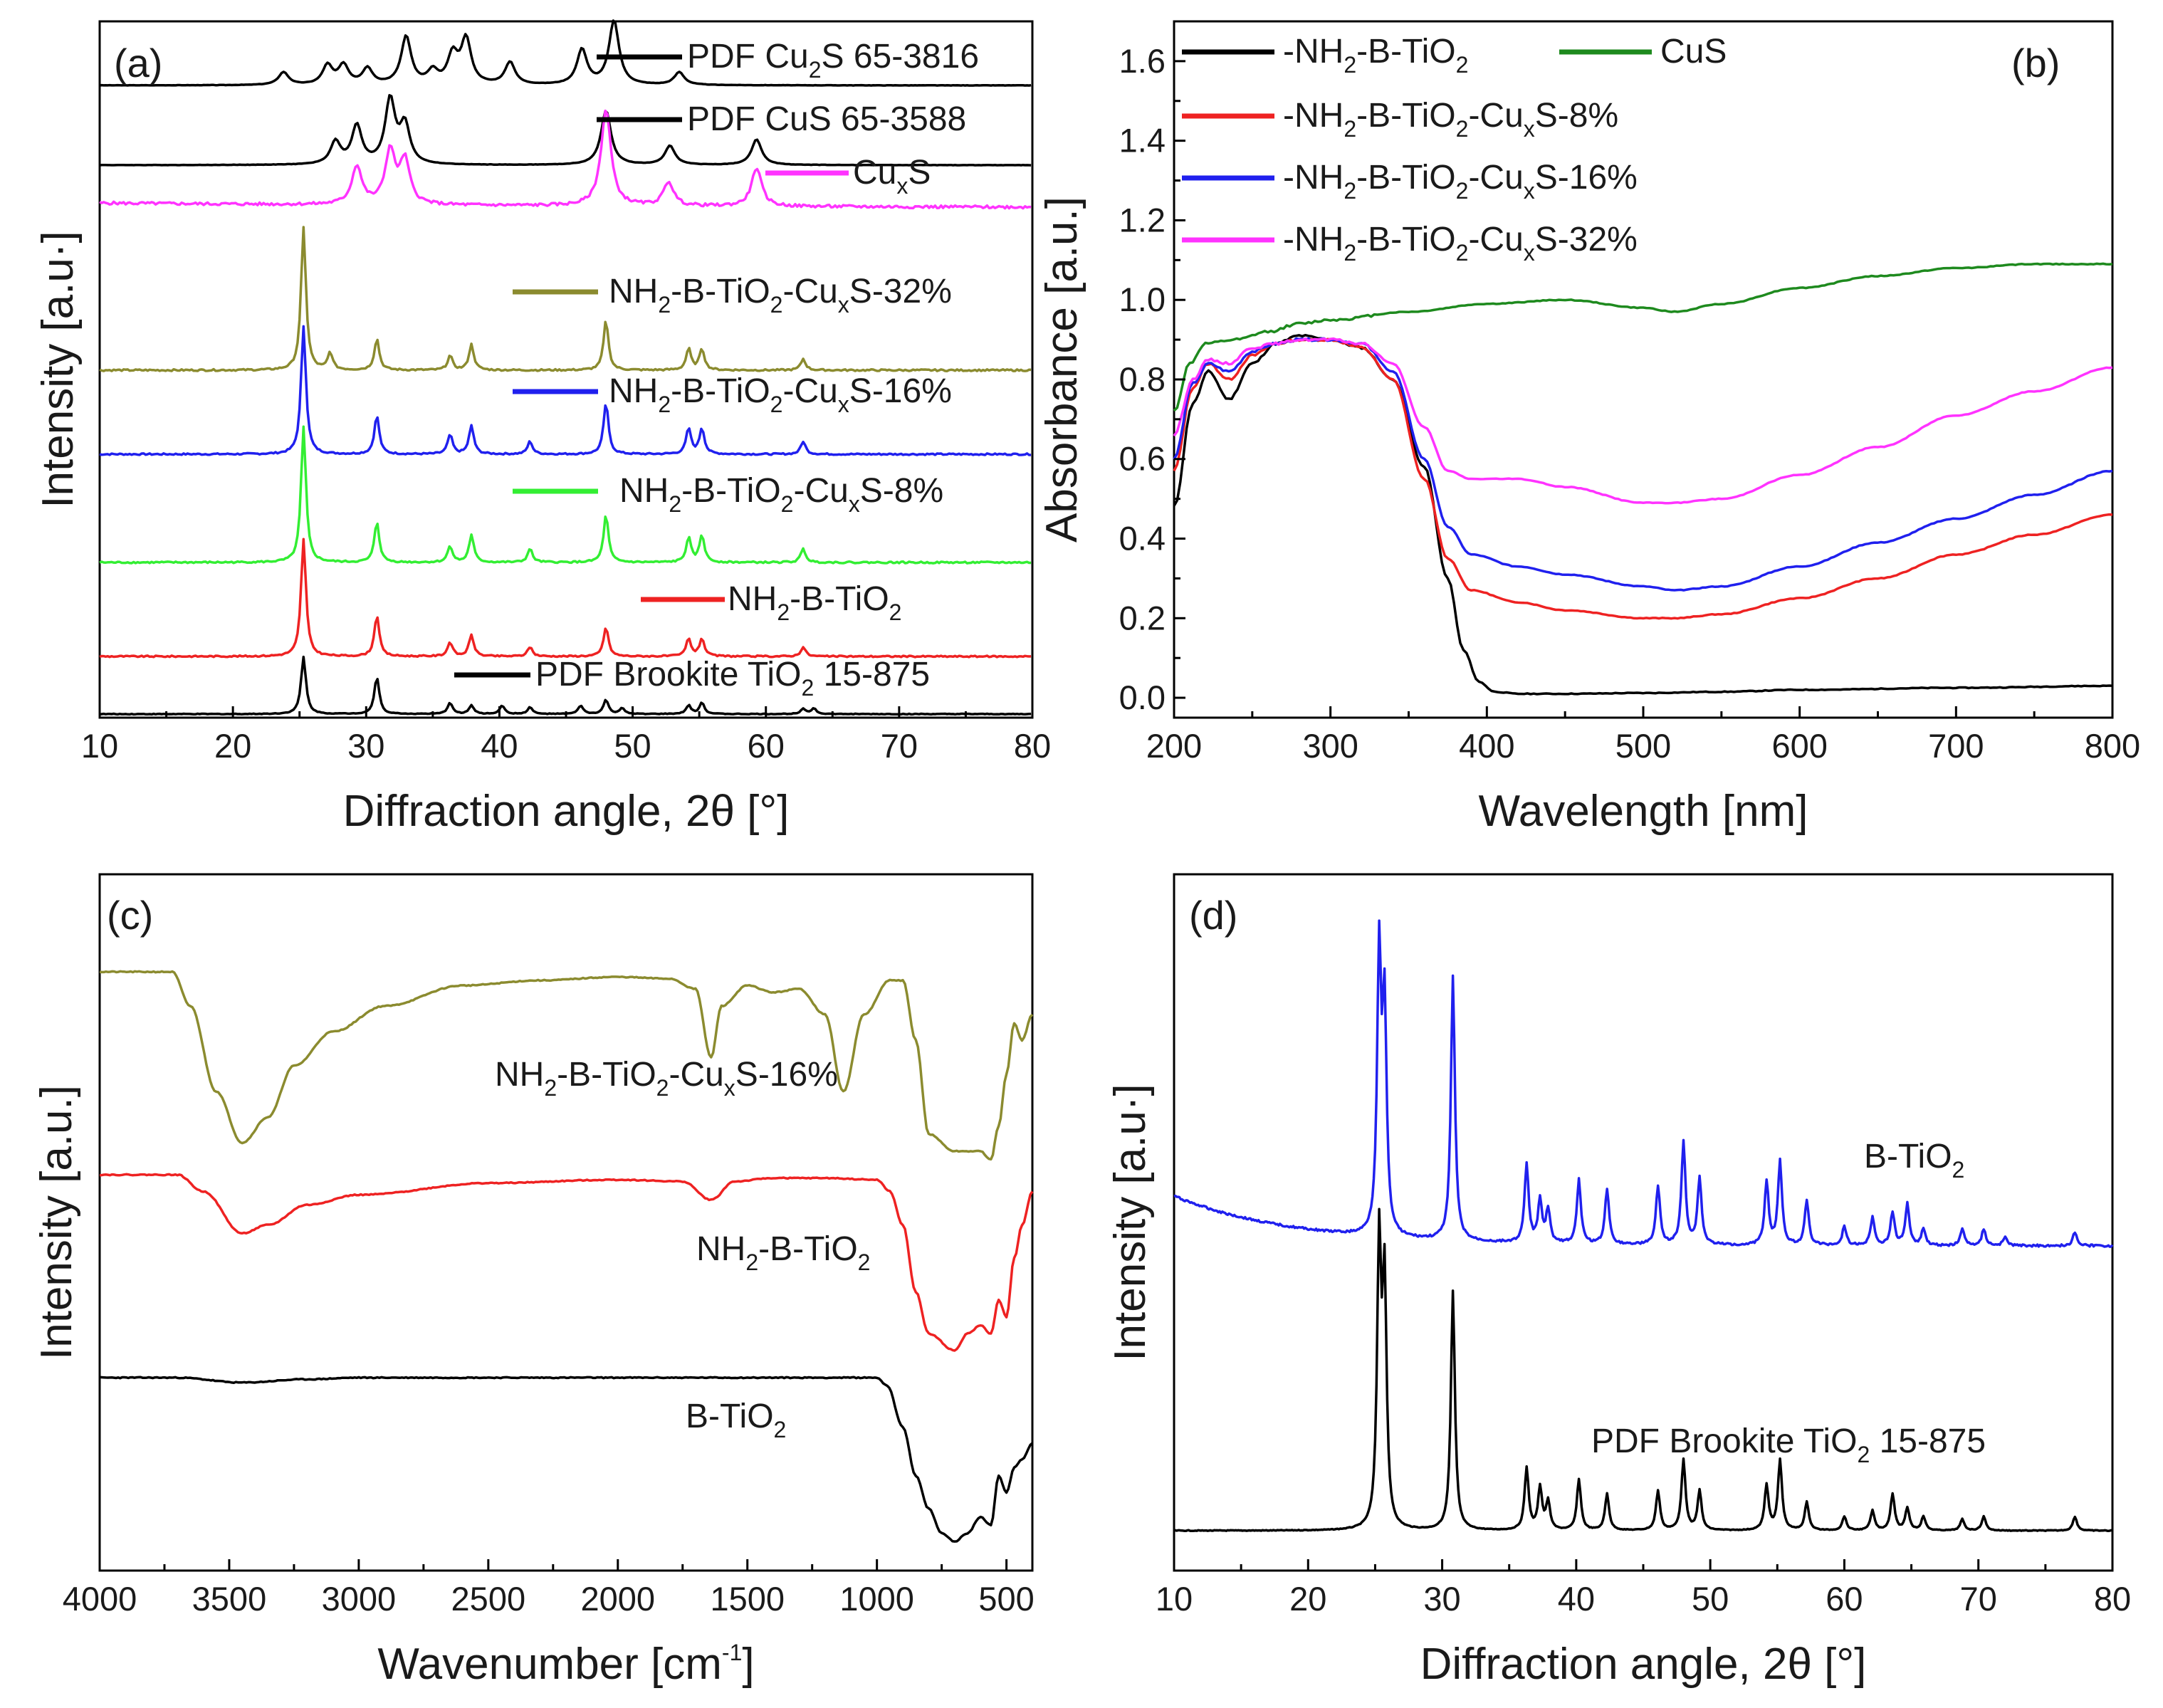 Image resolution: width=2163 pixels, height=1708 pixels. Describe the element at coordinates (1788, 1445) in the screenshot. I see `panel-d-series-label: PDF Brookite TiO2 15-875` at that location.